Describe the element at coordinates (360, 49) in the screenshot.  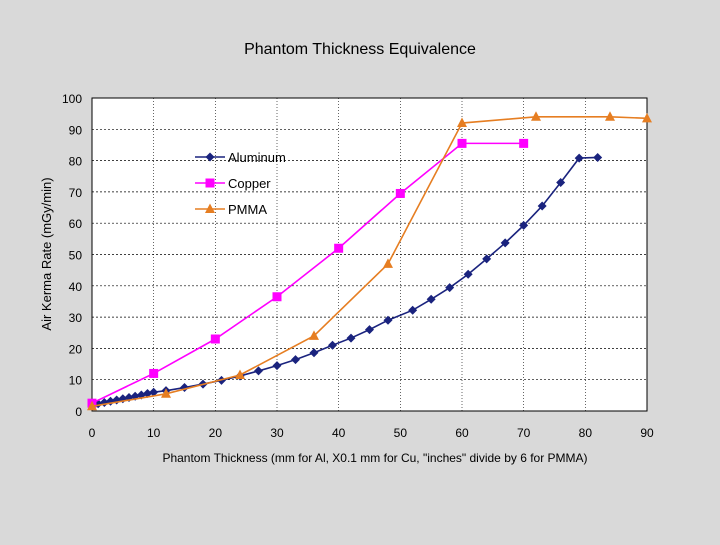
I see `chart-title: Phantom Thickness Equivalence` at that location.